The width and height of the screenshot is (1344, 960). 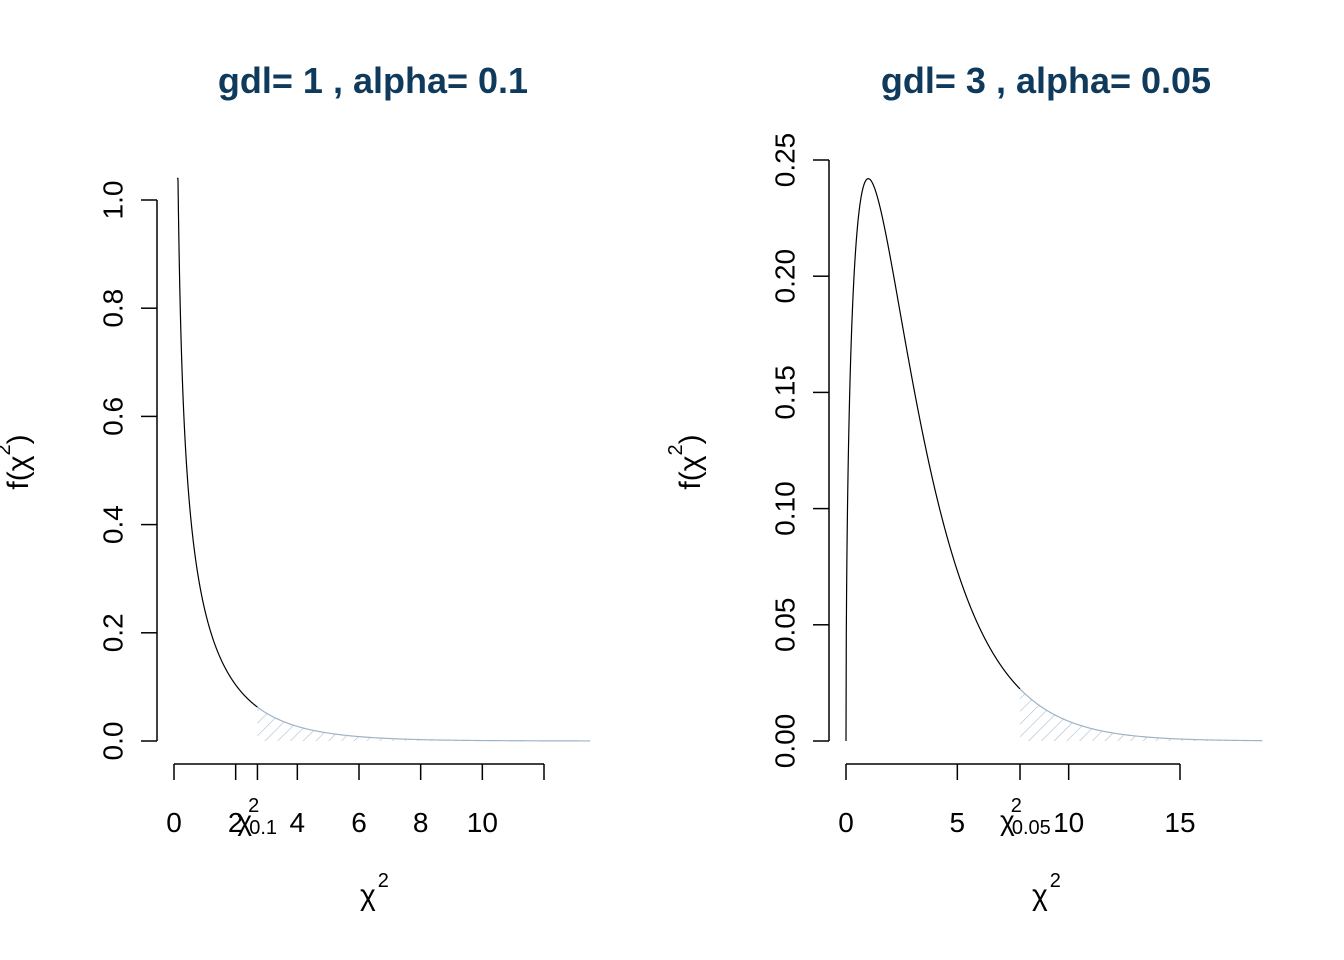 I want to click on chart-title: gdl= 3 , alpha= 0.05, so click(x=1046, y=80).